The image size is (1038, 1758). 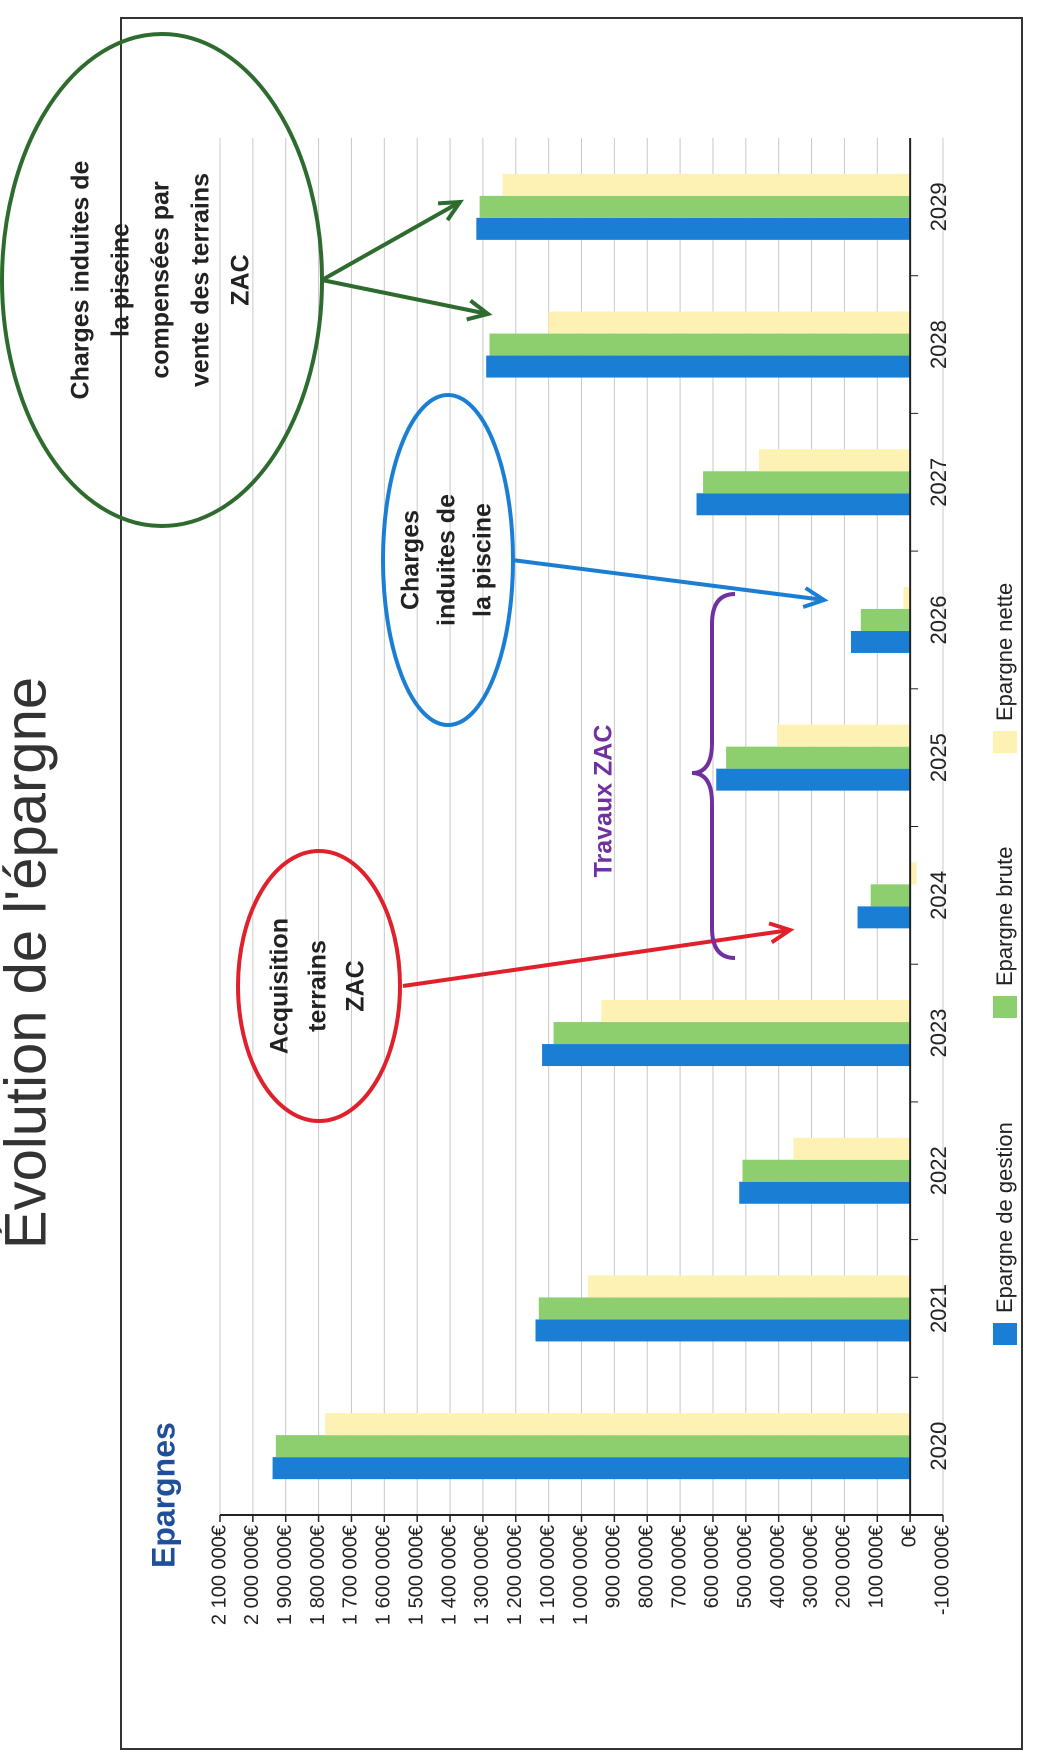 I want to click on brace-label: Travaux ZAC, so click(x=604, y=801).